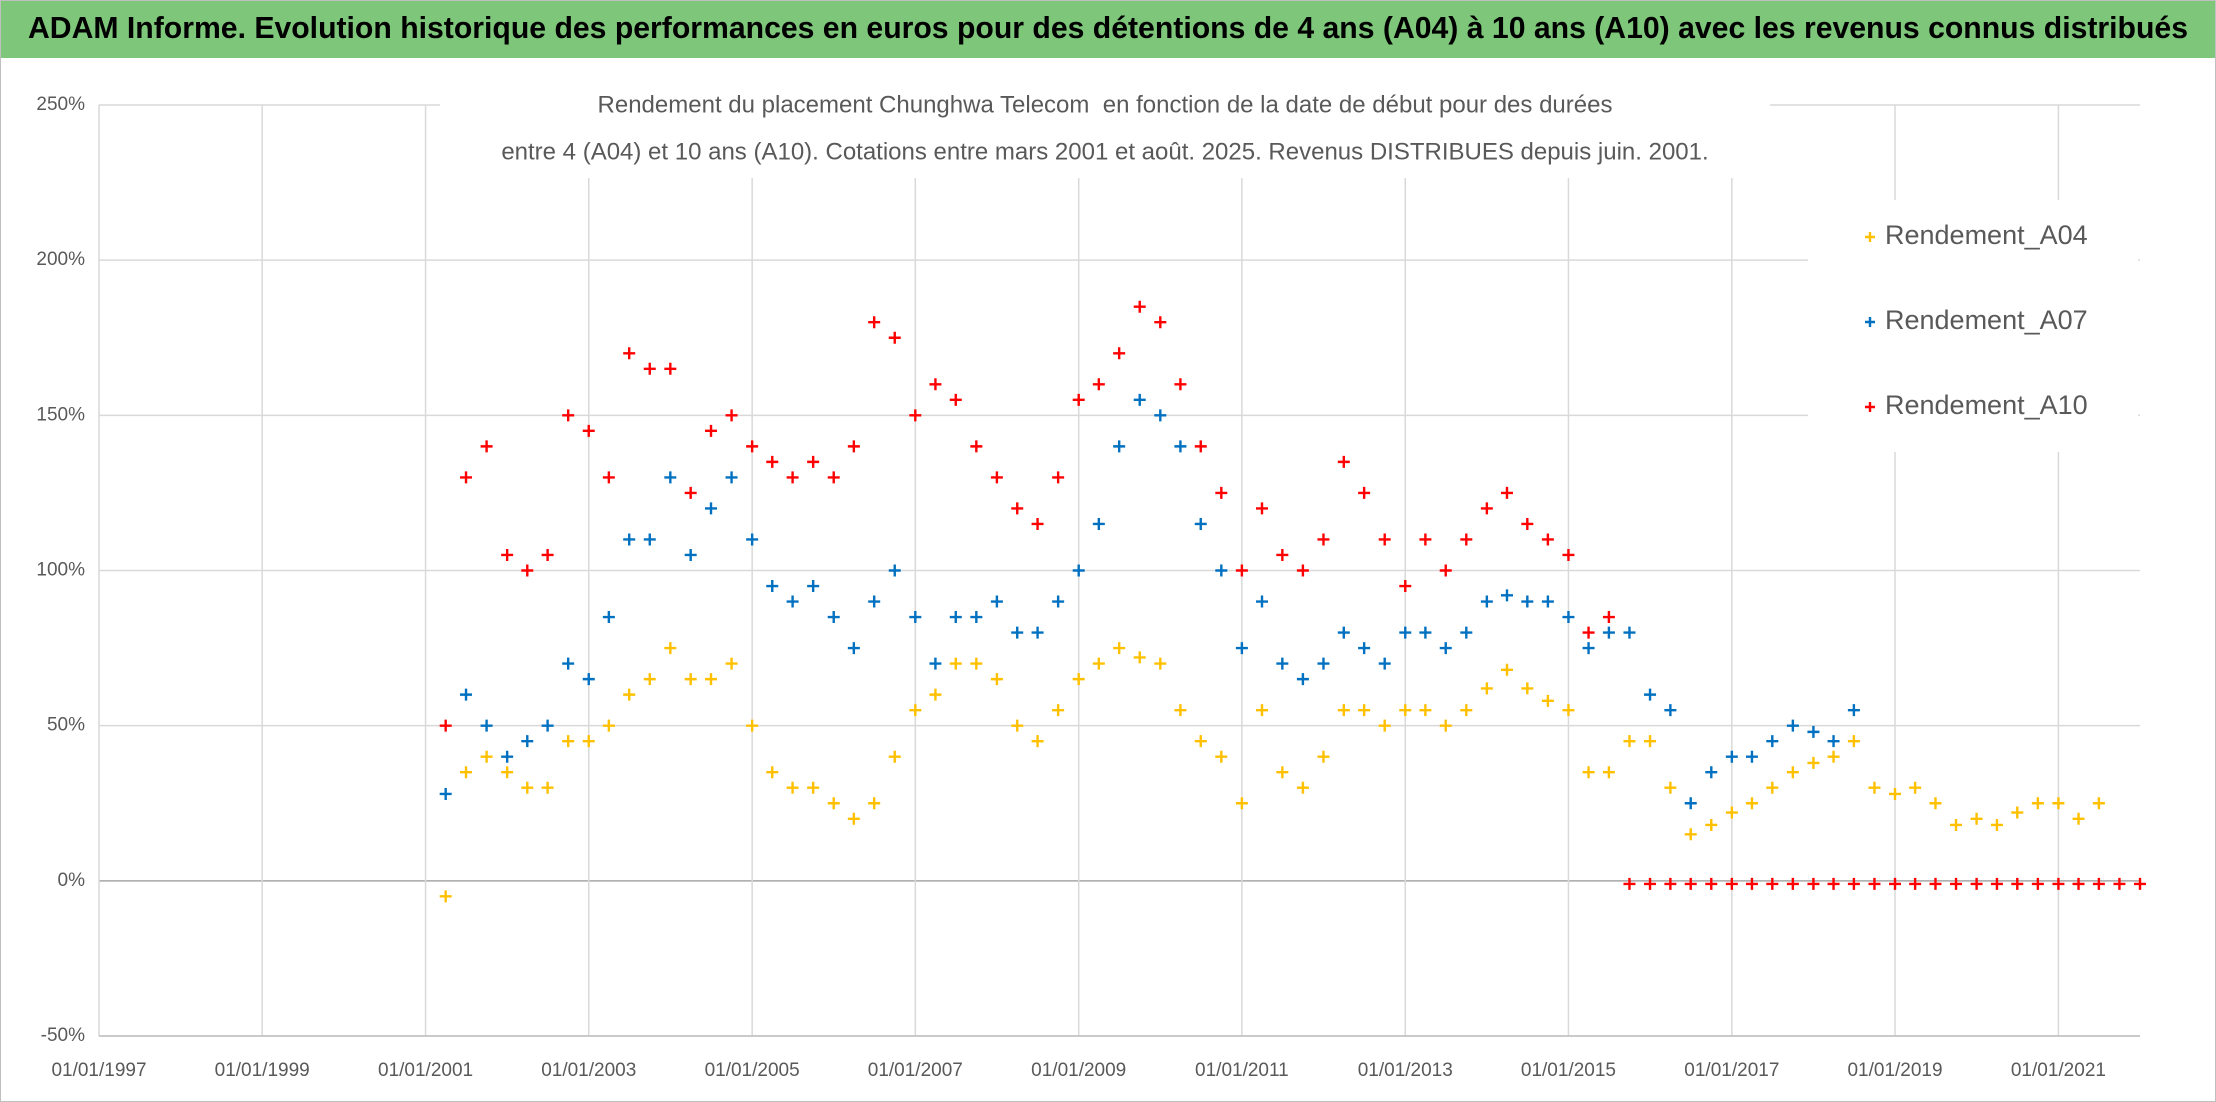 The image size is (2216, 1102). I want to click on x-tick-label: 01/01/1999, so click(262, 1070).